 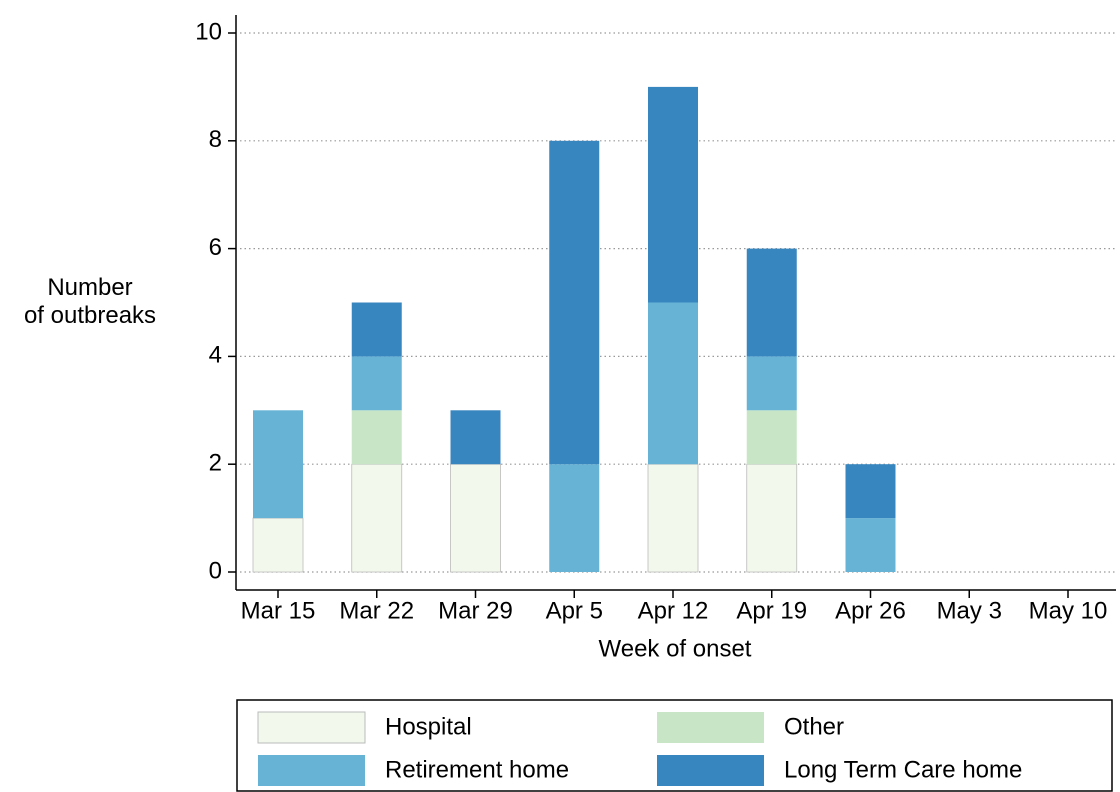 I want to click on legend-box, so click(x=674, y=745).